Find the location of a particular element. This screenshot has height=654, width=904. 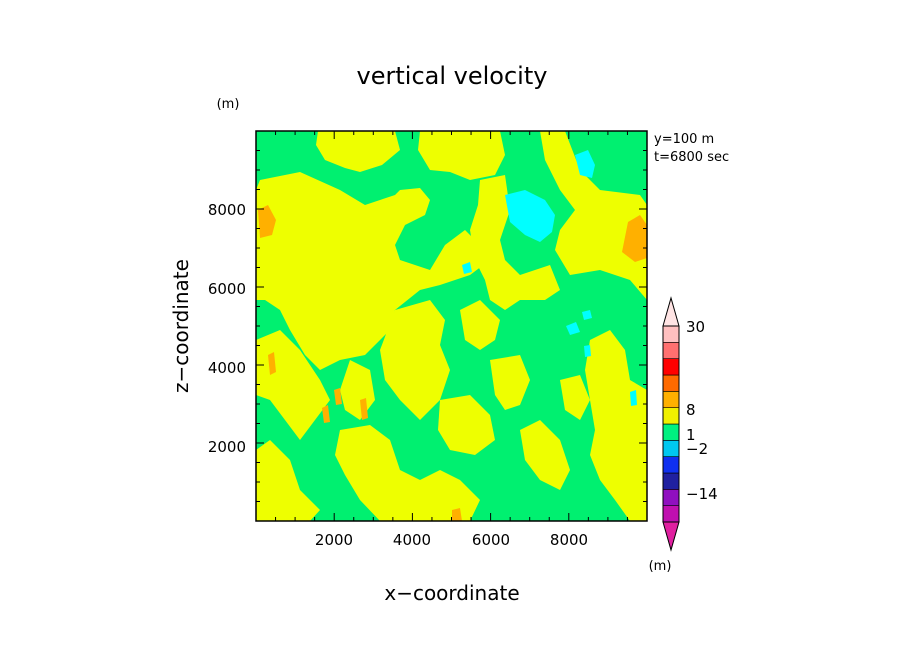

colorbar-label: 8 is located at coordinates (691, 410).